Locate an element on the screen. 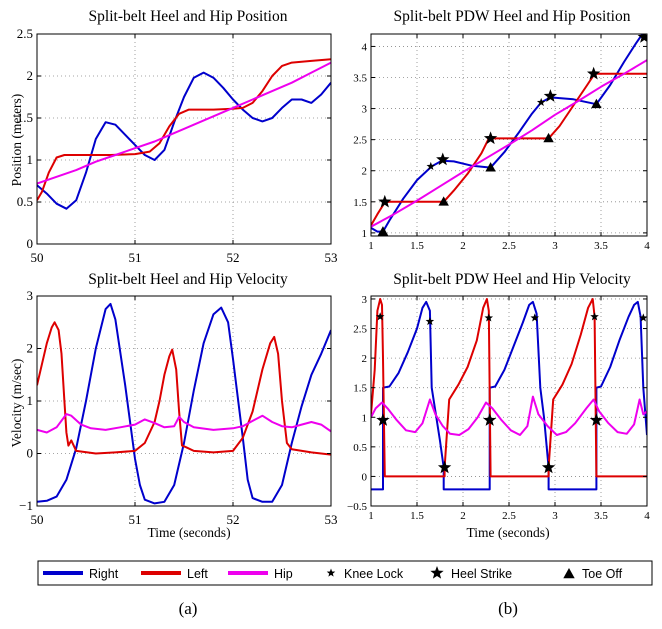 The width and height of the screenshot is (662, 629). y-tick-label: −1 is located at coordinates (26, 505).